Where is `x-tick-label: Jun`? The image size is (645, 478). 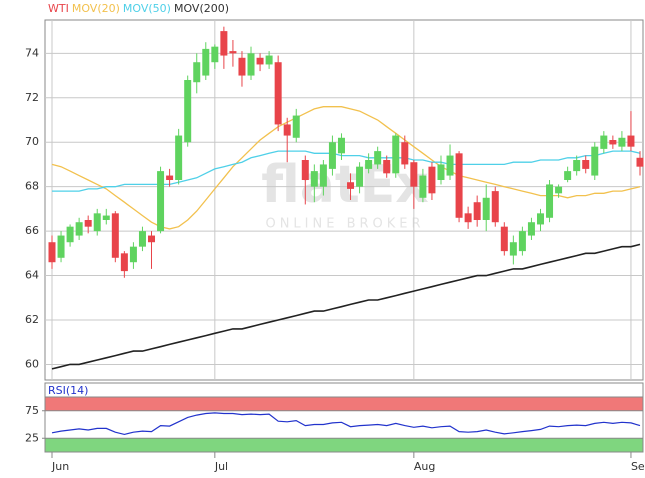
x-tick-label: Jun is located at coordinates (60, 466).